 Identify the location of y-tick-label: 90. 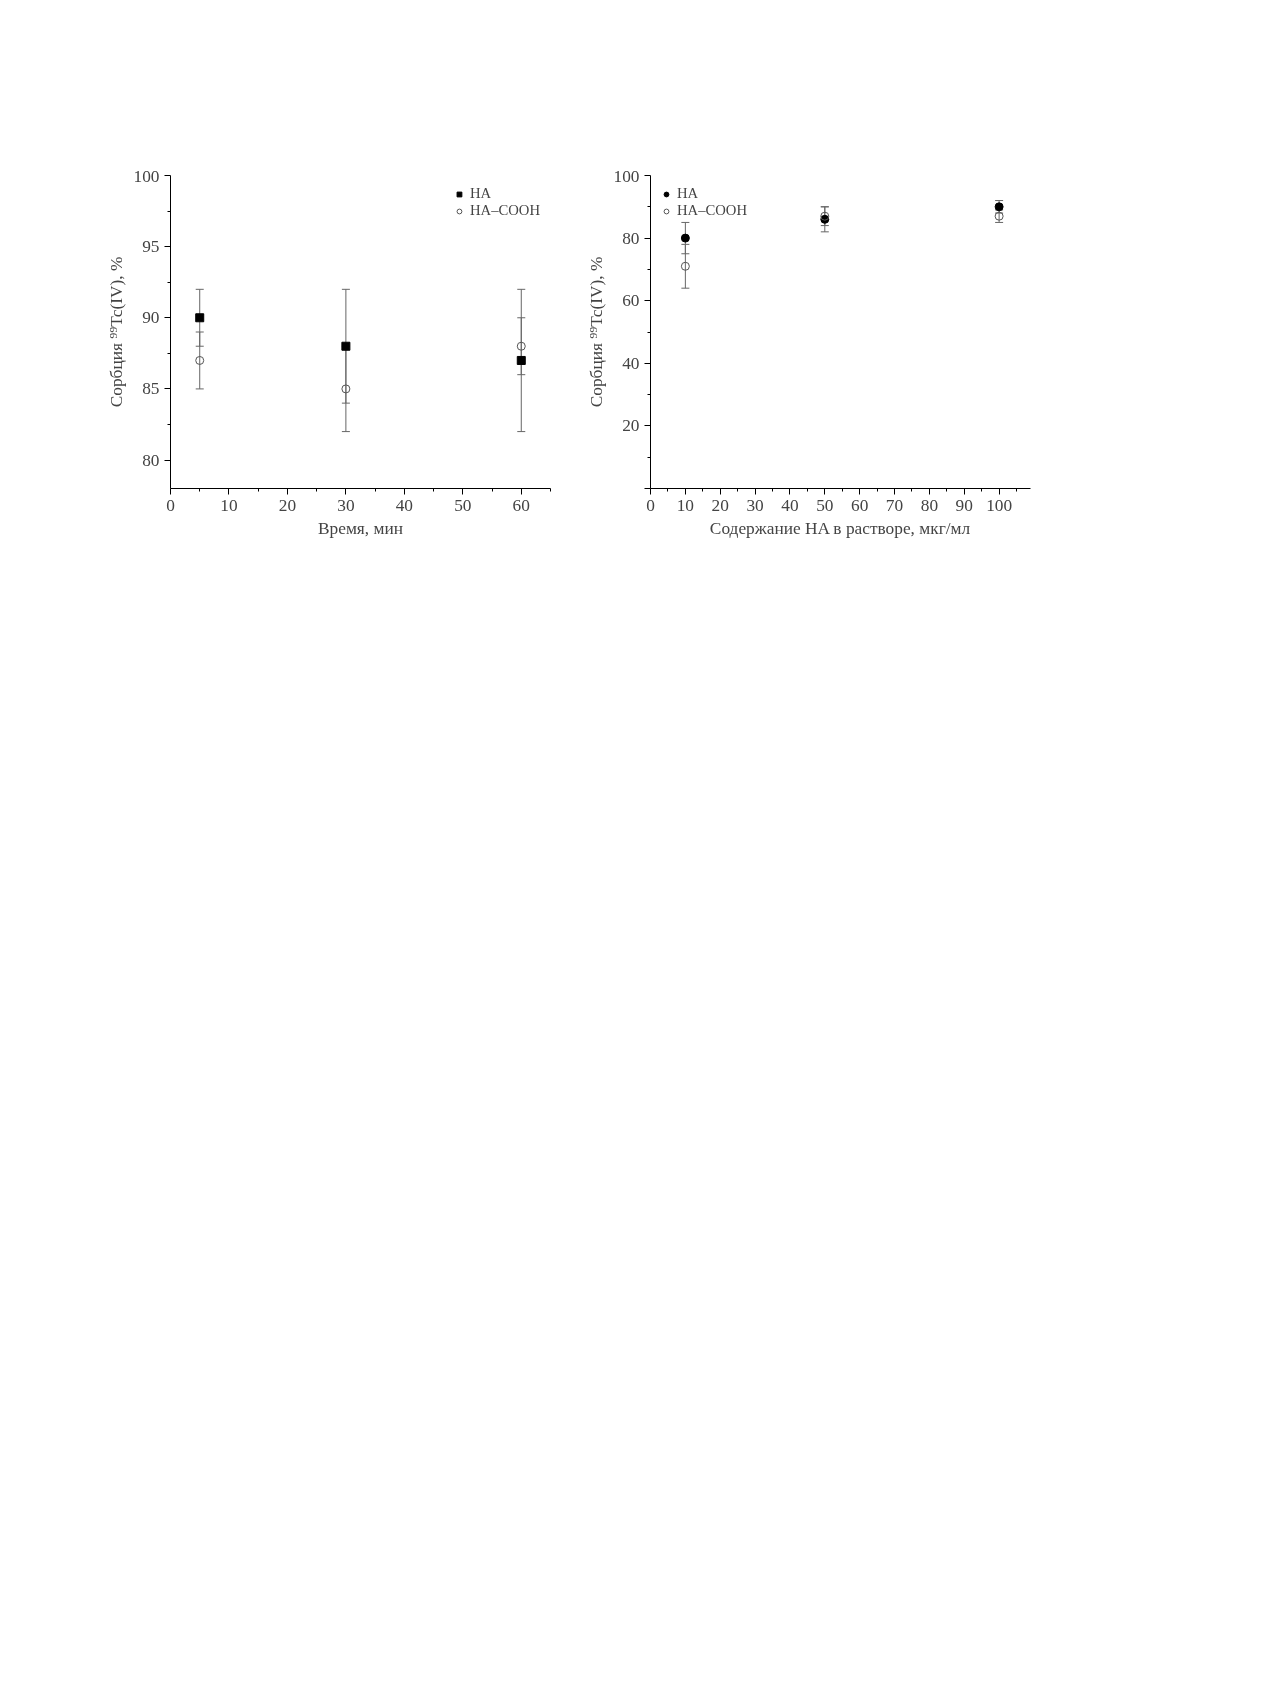
(151, 318).